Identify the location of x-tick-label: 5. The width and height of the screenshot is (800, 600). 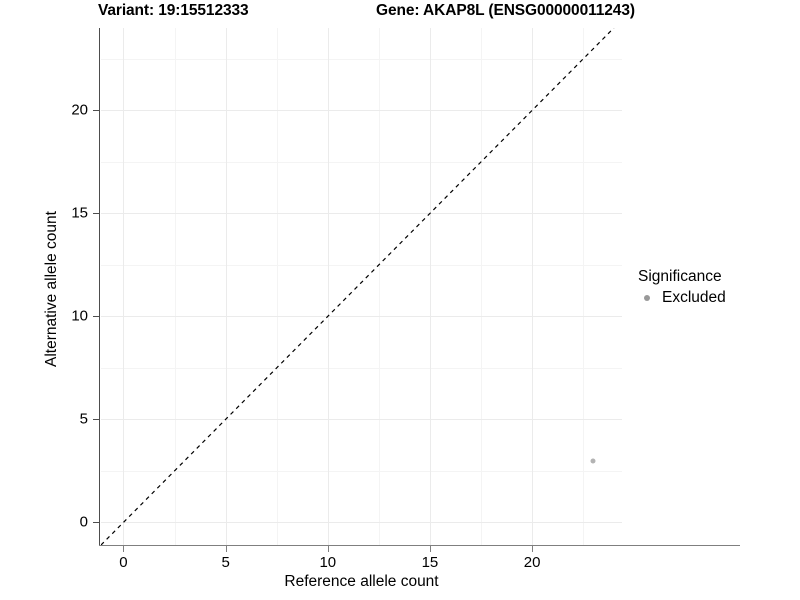
(225, 562).